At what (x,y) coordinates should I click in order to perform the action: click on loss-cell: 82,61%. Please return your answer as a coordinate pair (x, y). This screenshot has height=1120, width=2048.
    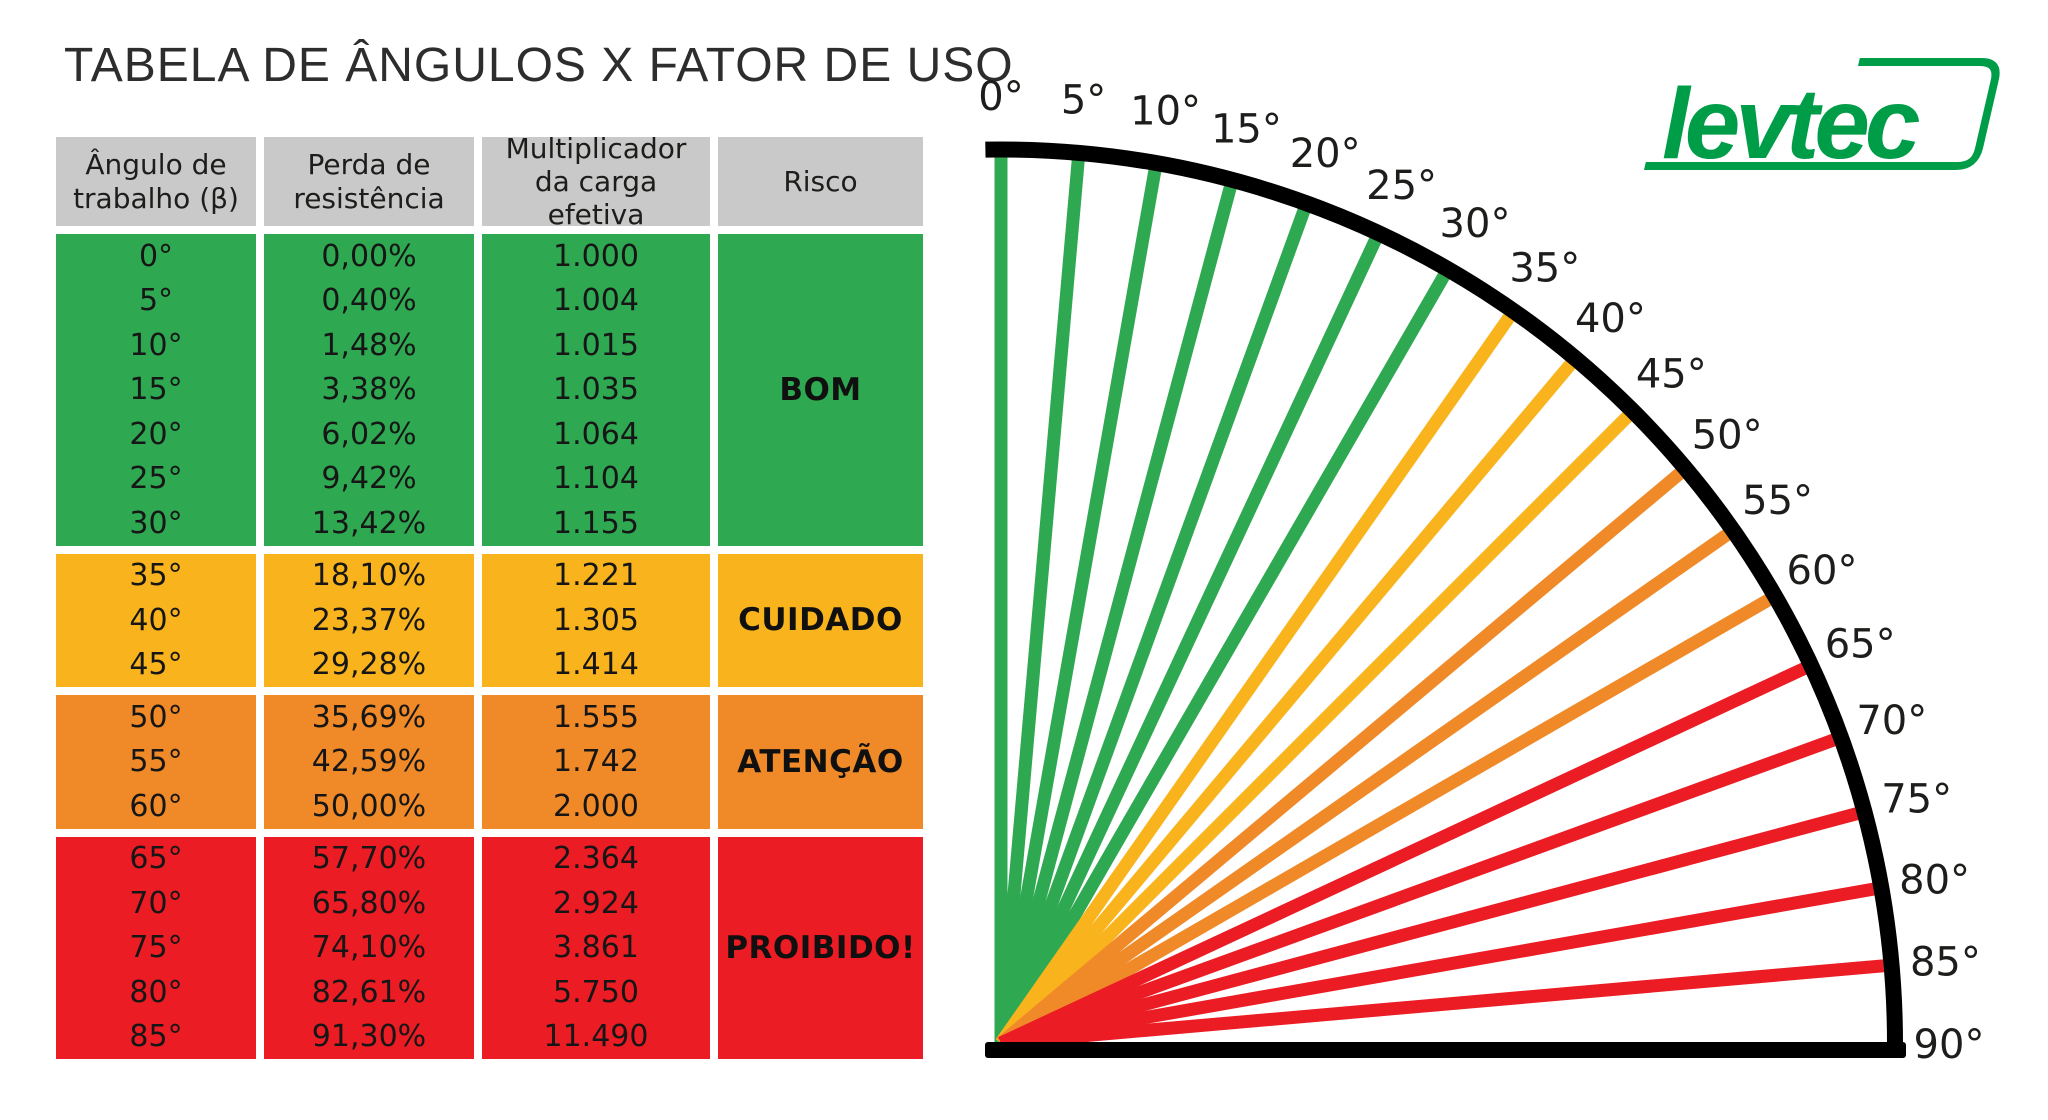
    Looking at the image, I should click on (369, 992).